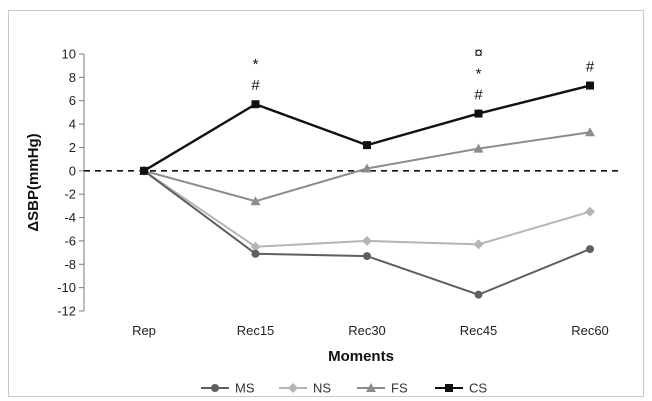  Describe the element at coordinates (322, 388) in the screenshot. I see `legend-label: NS` at that location.